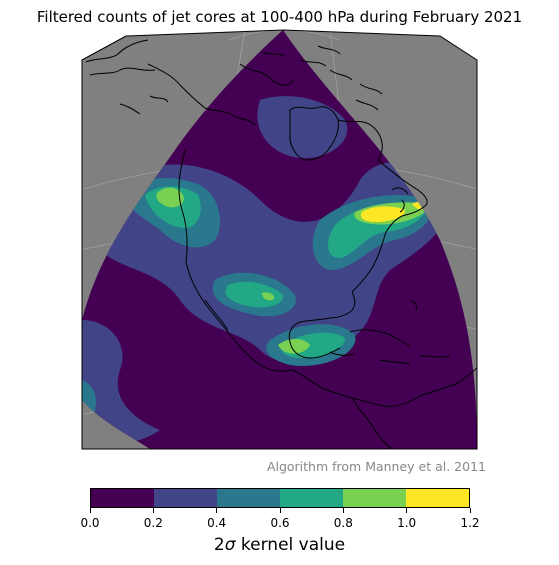 Image resolution: width=559 pixels, height=565 pixels. I want to click on colorbar-label-prefix: 2, so click(219, 545).